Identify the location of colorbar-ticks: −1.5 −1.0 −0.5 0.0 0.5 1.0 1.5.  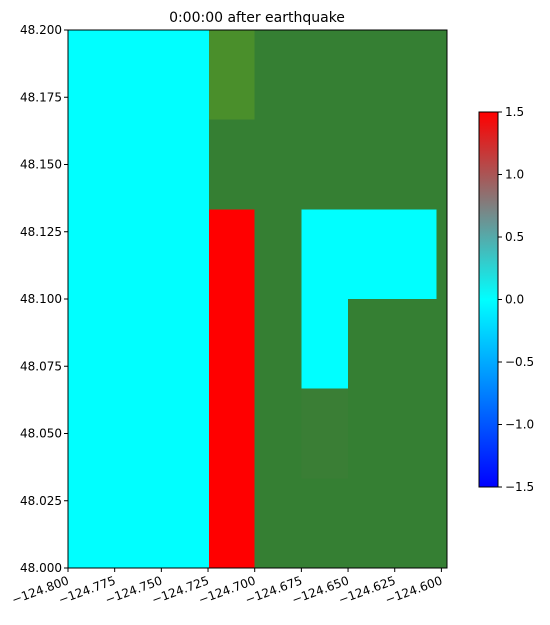
(516, 299).